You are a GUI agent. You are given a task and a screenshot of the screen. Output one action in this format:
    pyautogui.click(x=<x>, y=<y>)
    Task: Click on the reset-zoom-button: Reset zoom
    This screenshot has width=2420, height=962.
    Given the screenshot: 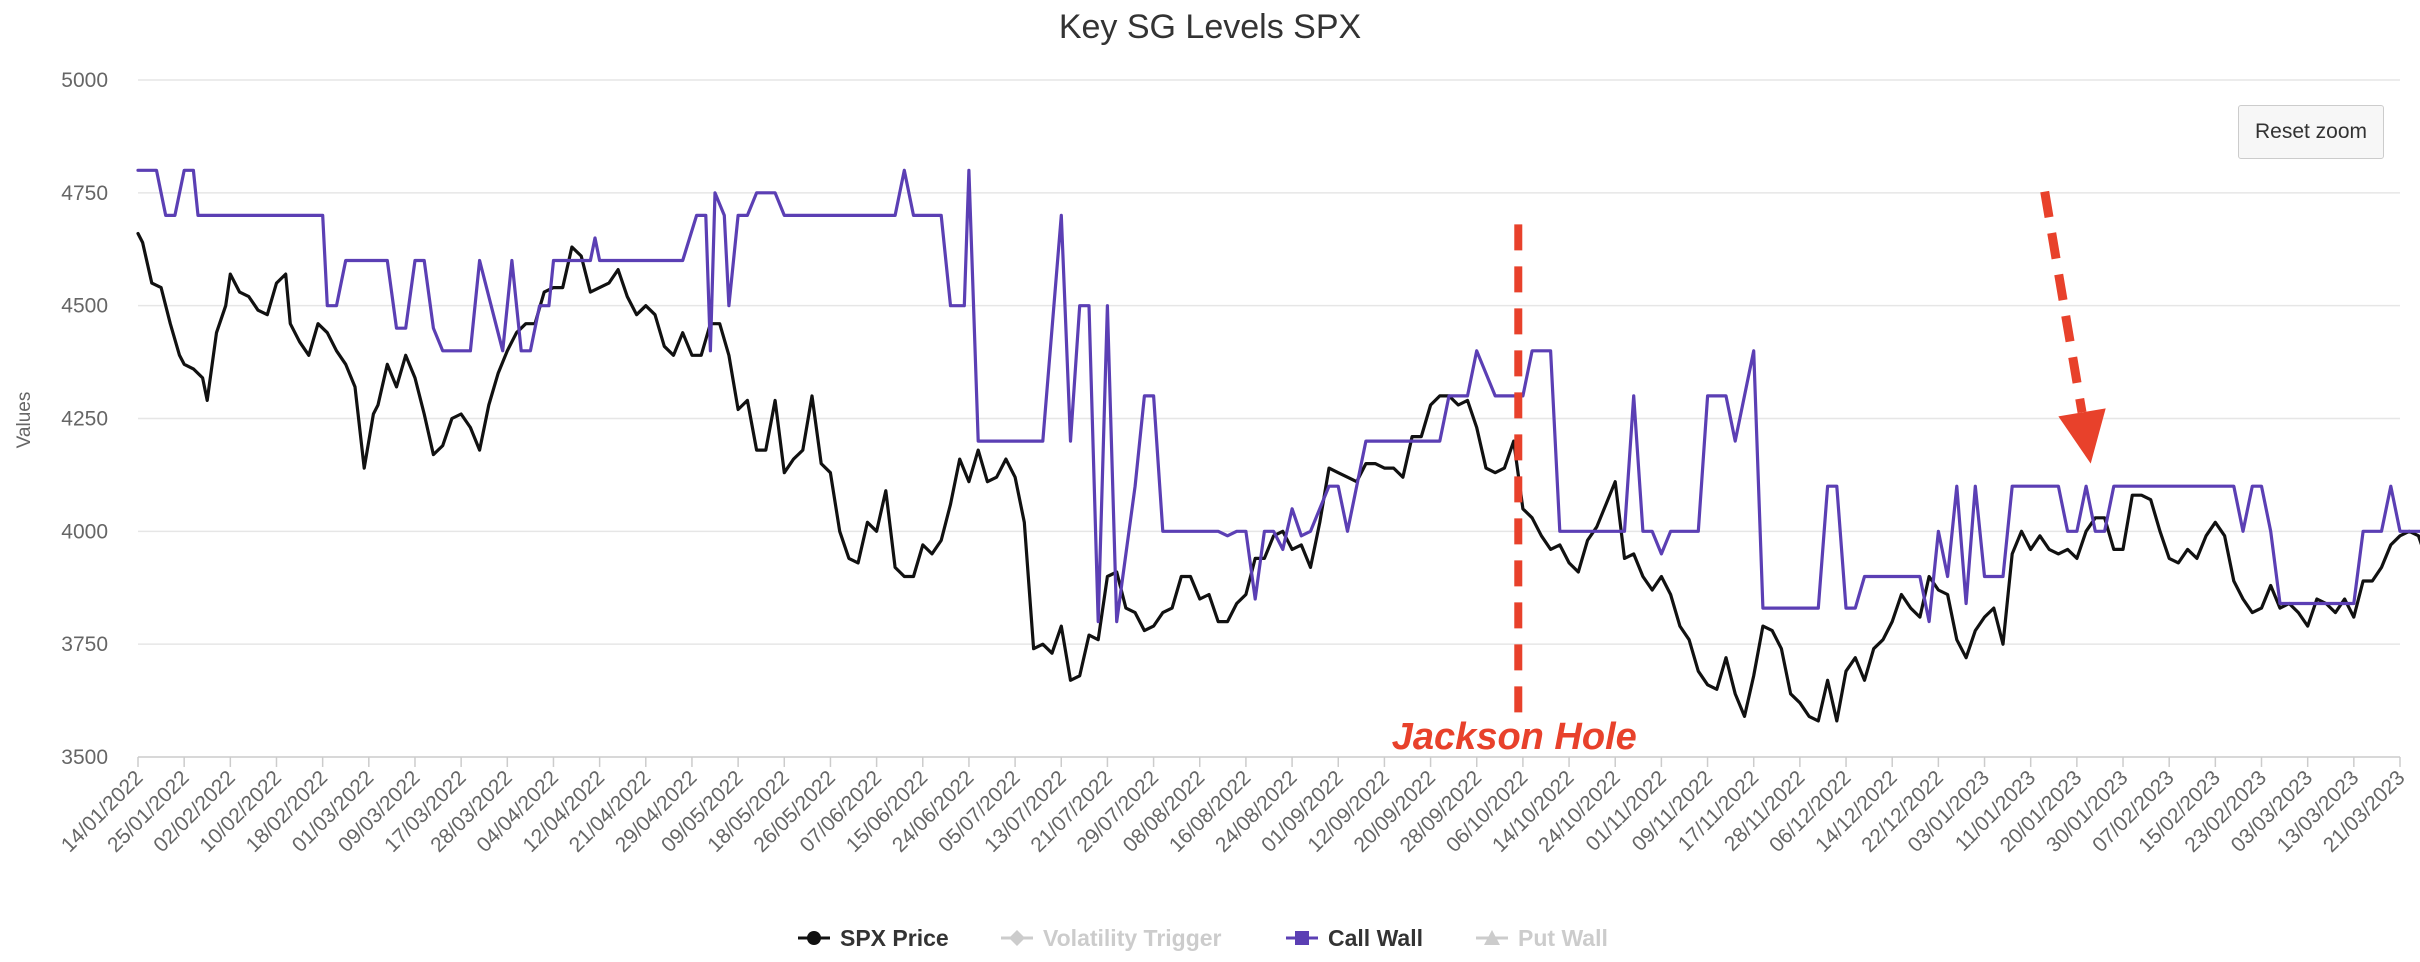 What is the action you would take?
    pyautogui.click(x=2311, y=132)
    